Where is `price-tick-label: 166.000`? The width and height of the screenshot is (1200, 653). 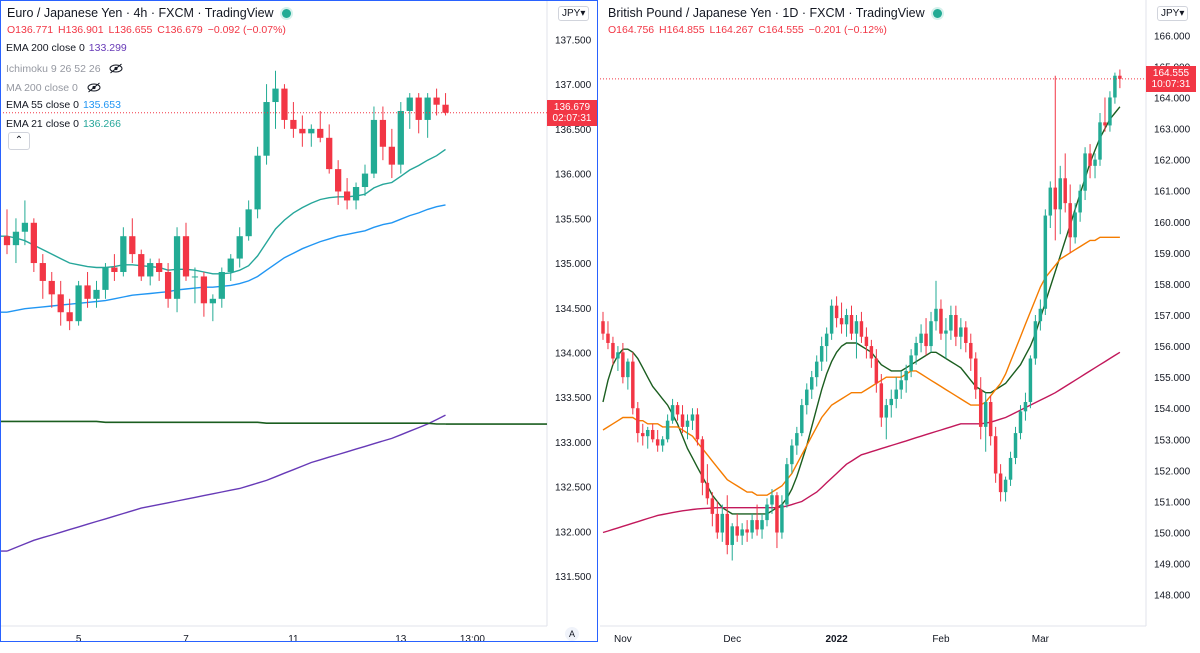 price-tick-label: 166.000 is located at coordinates (1172, 36).